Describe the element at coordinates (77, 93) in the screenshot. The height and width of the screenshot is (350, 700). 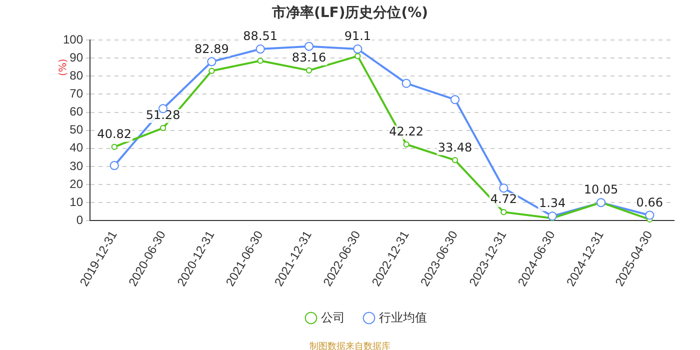
I see `y-tick-label: 70` at that location.